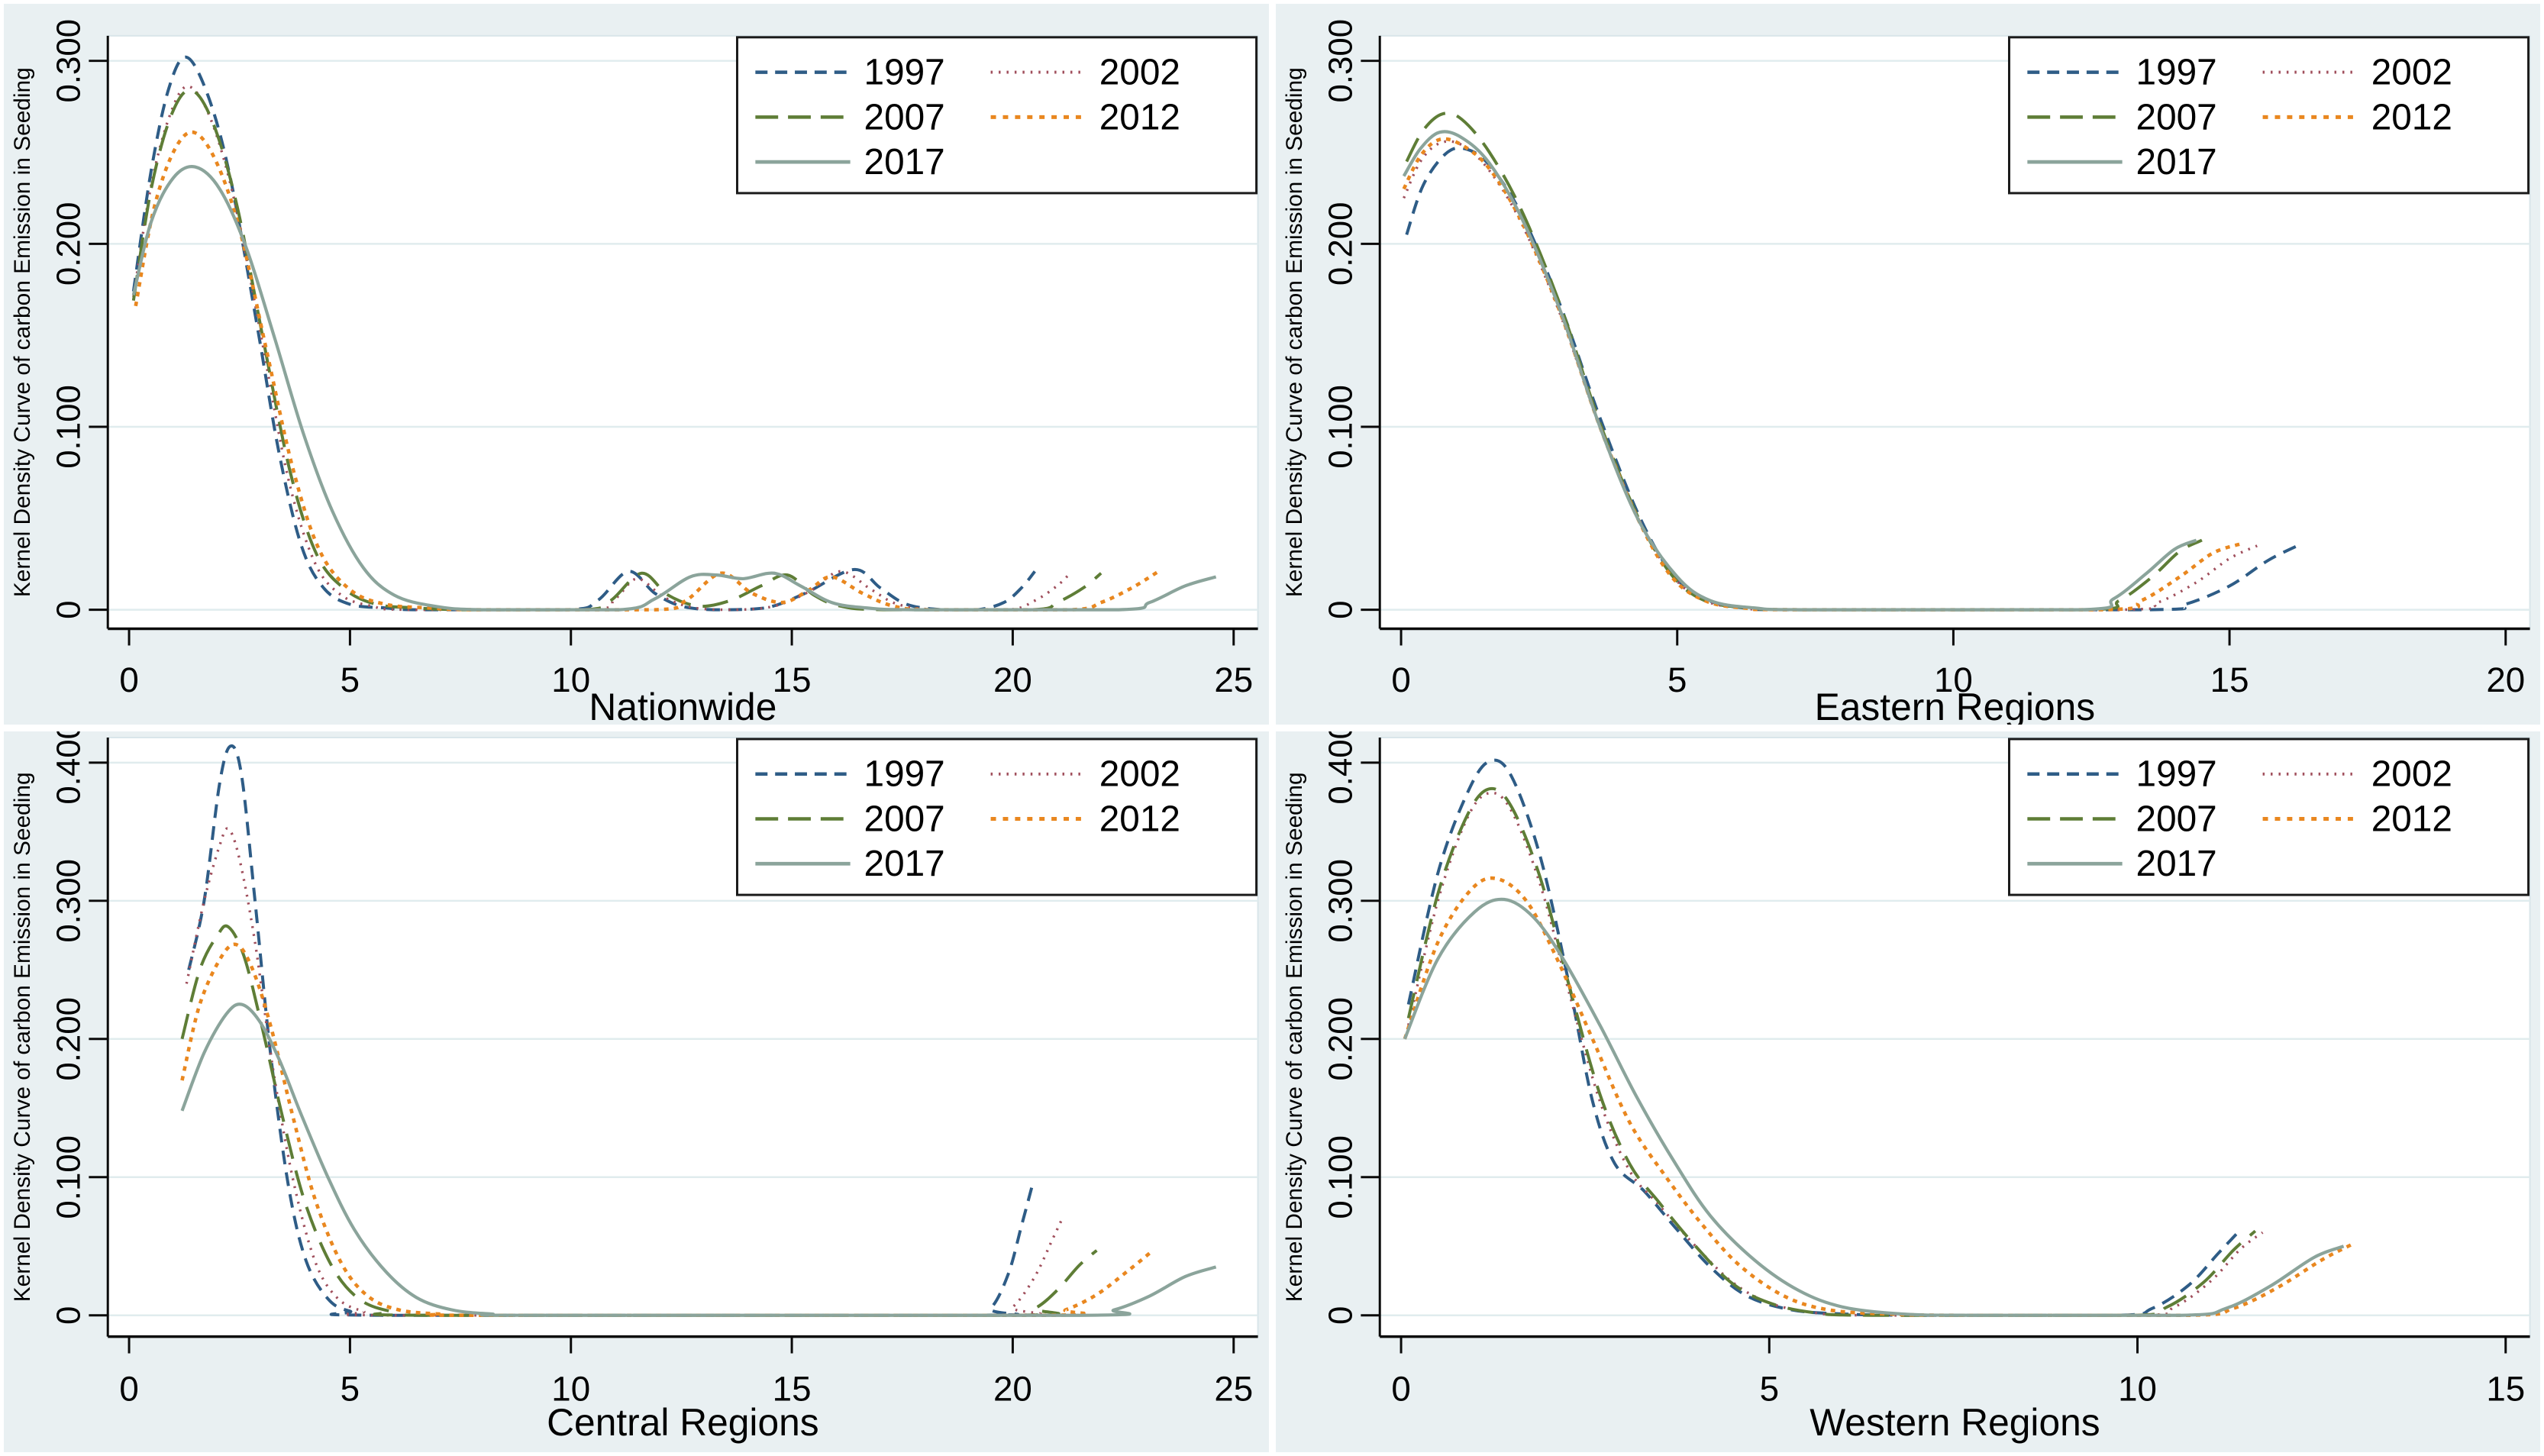 This screenshot has height=1456, width=2544. I want to click on series-curve-2002, so click(625, 1072).